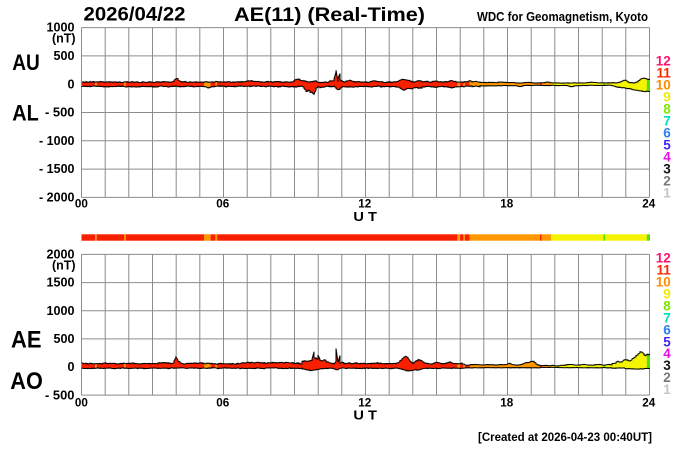 The height and width of the screenshot is (455, 700). What do you see at coordinates (562, 16) in the screenshot?
I see `svg-text: WDC for Geomagnetism, Kyoto` at bounding box center [562, 16].